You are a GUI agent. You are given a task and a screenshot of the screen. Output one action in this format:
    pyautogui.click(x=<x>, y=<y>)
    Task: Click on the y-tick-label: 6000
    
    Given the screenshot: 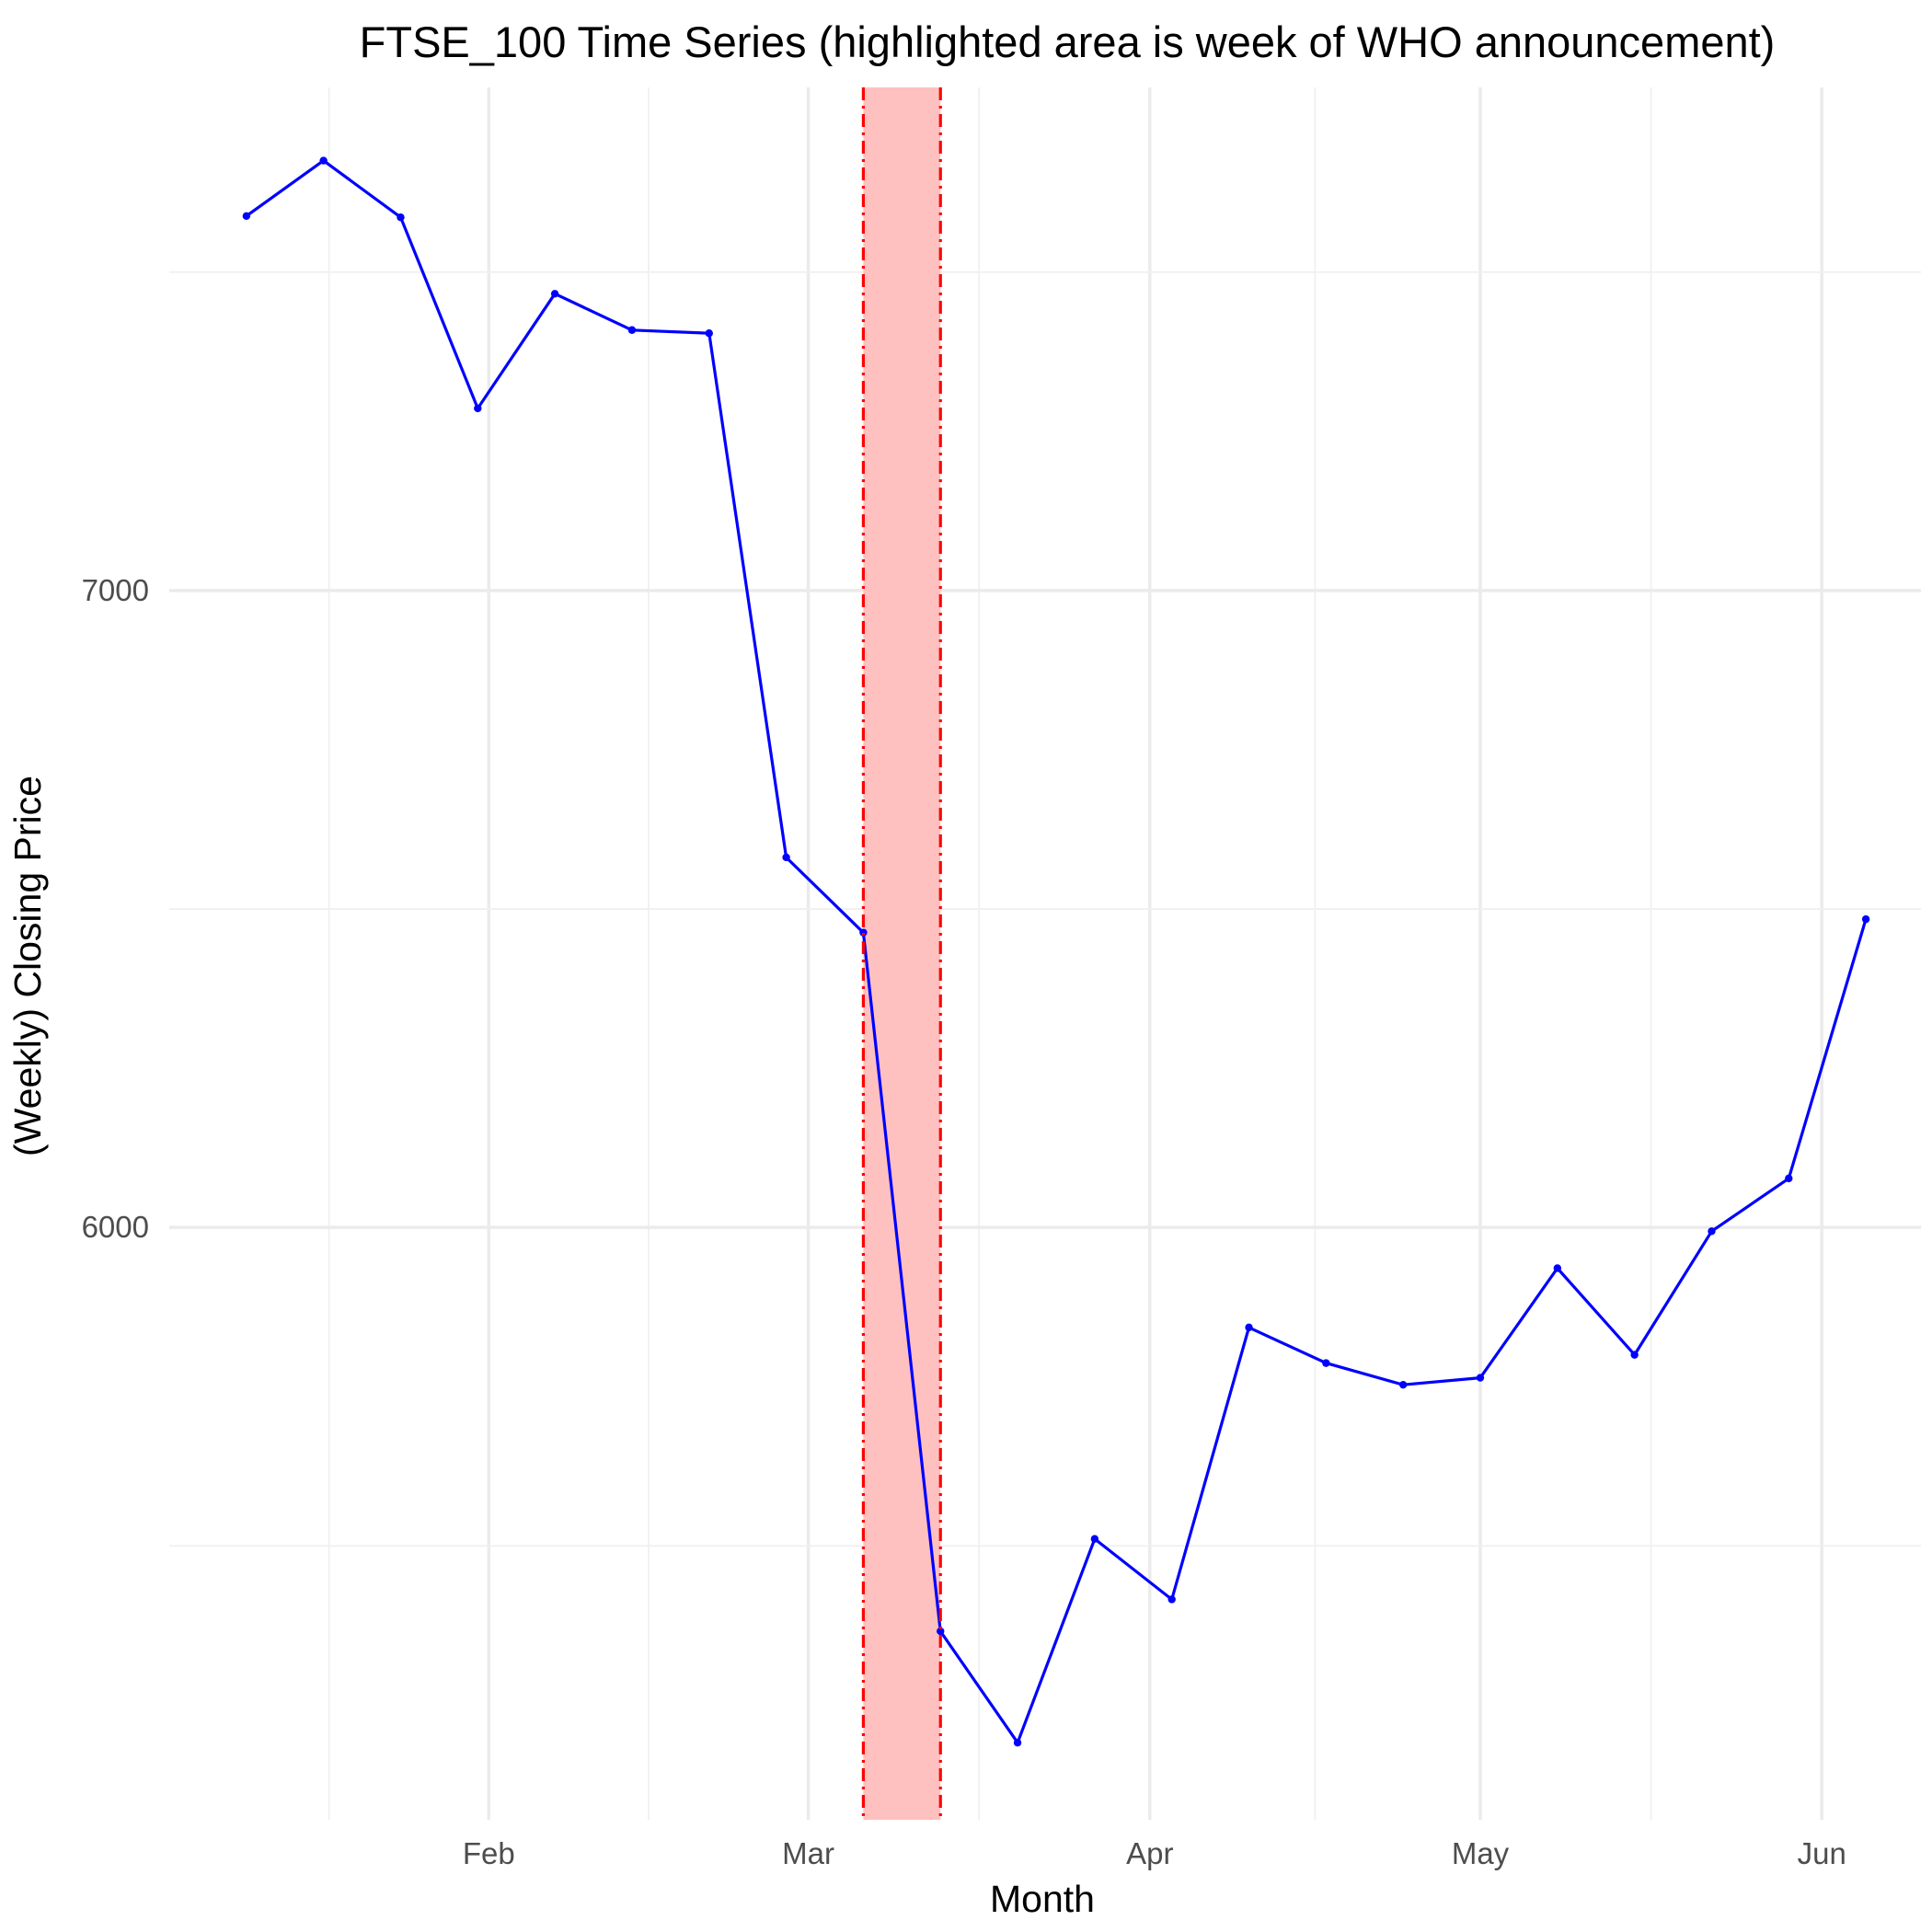 What is the action you would take?
    pyautogui.click(x=115, y=1227)
    